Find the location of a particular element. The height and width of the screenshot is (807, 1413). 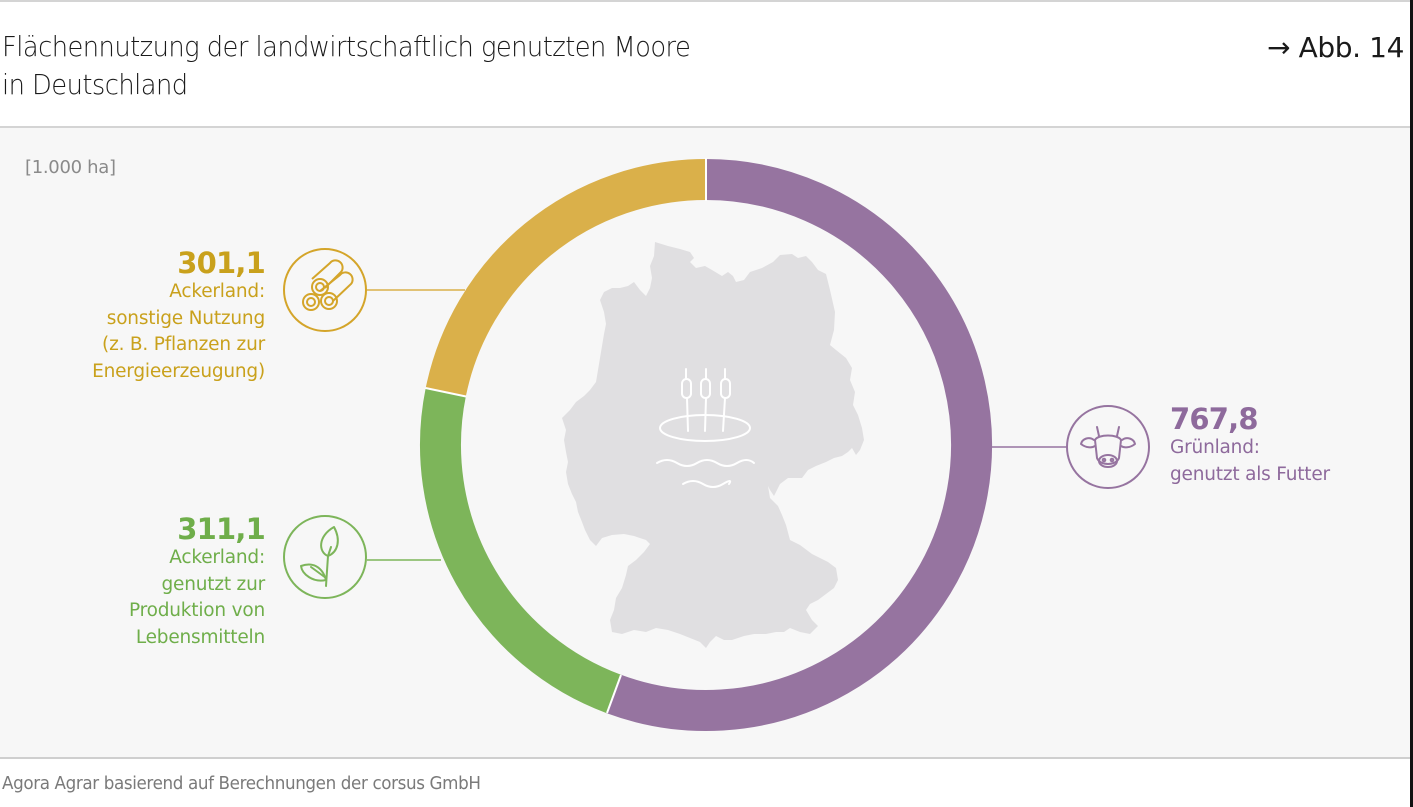

right-border is located at coordinates (1411, 403).